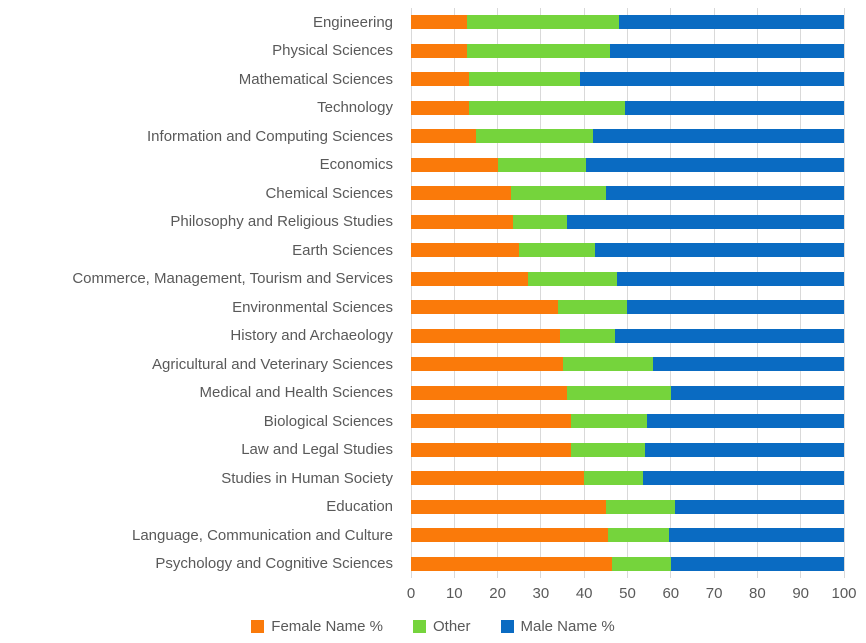 The width and height of the screenshot is (866, 643). I want to click on x-tick-label: 50, so click(627, 593).